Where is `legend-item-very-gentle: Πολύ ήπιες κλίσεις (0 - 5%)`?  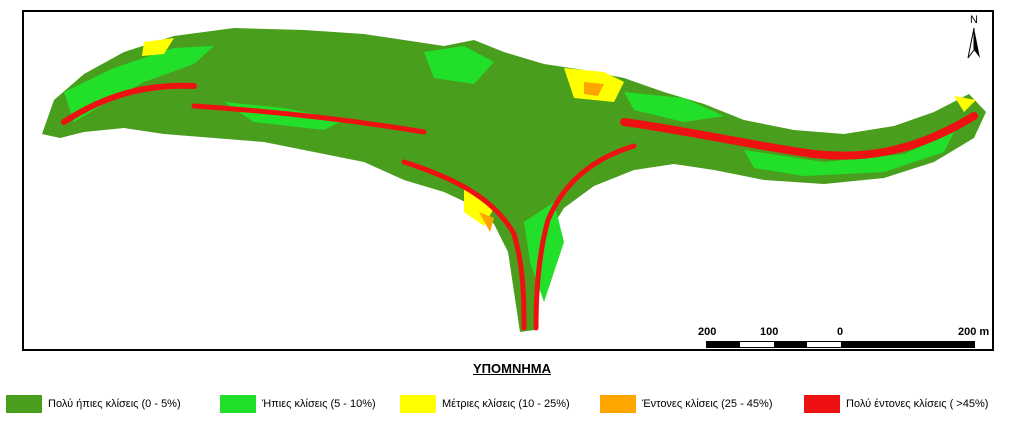
legend-item-very-gentle: Πολύ ήπιες κλίσεις (0 - 5%) is located at coordinates (93, 404).